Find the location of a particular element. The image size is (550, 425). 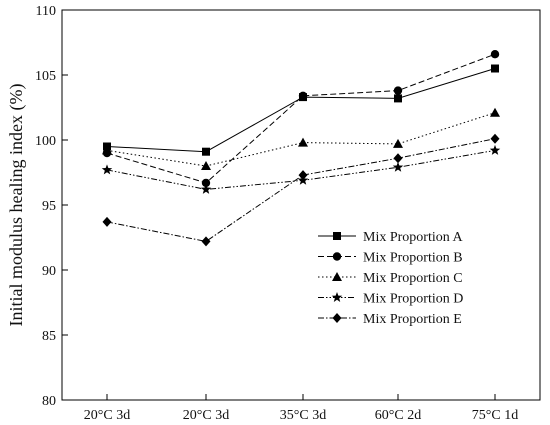

legend-label: Mix Proportion E is located at coordinates (412, 319).